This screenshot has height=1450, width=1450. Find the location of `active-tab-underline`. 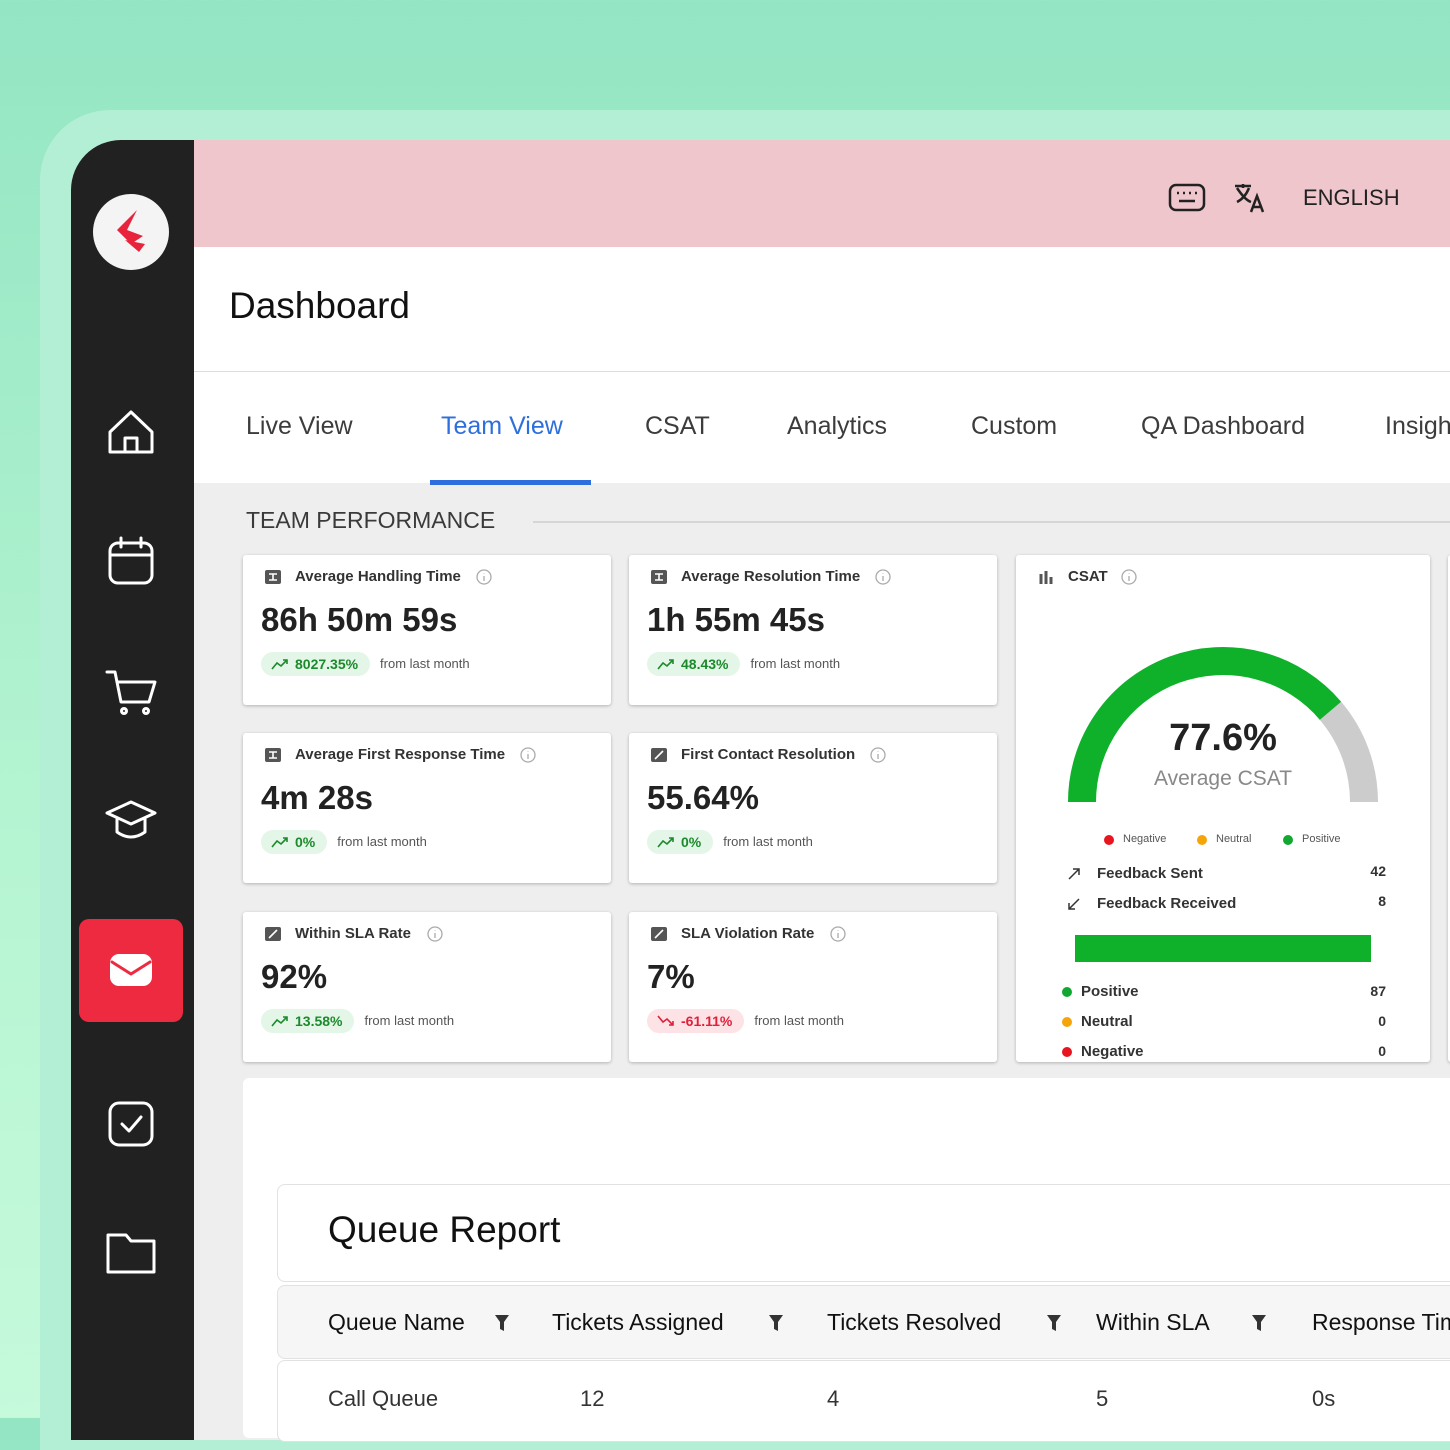

active-tab-underline is located at coordinates (510, 482).